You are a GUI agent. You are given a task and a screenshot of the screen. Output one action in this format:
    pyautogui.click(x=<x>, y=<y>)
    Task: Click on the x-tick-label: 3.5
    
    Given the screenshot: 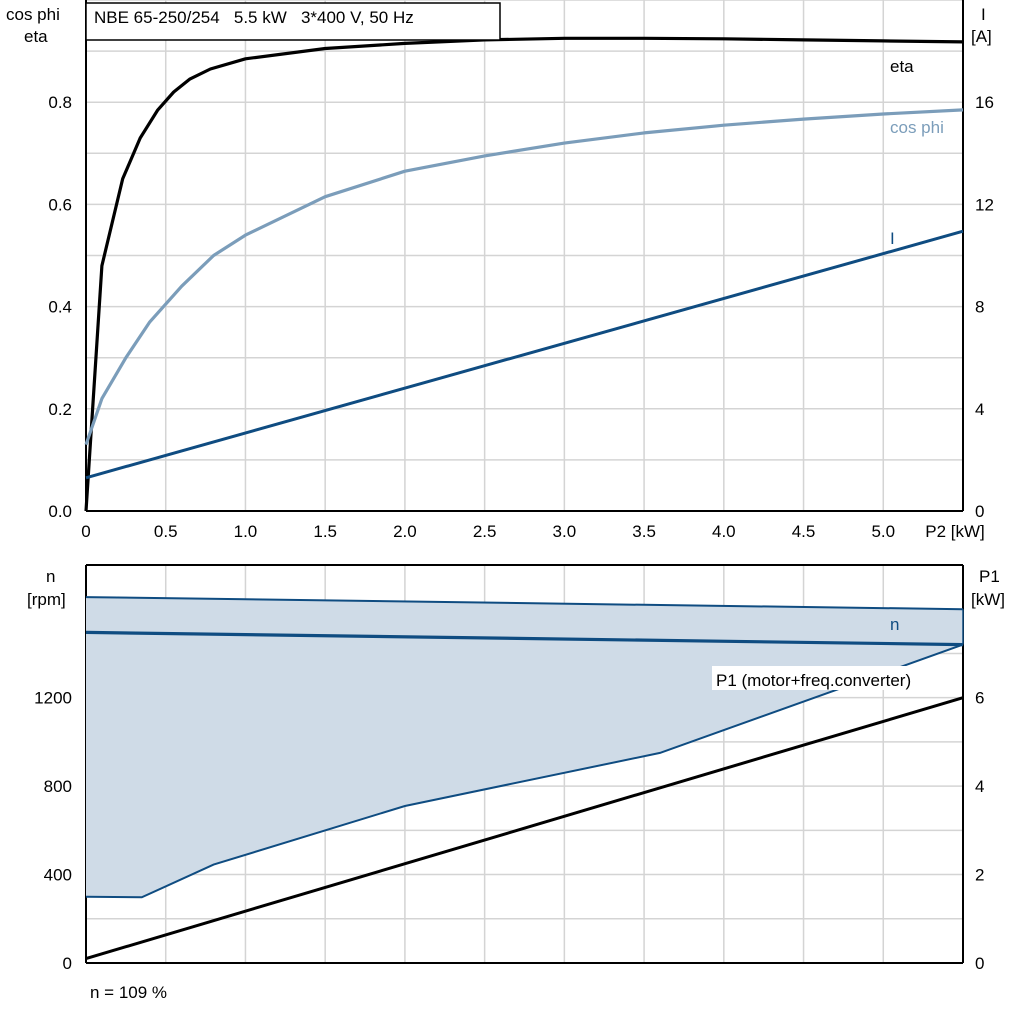 What is the action you would take?
    pyautogui.click(x=644, y=531)
    